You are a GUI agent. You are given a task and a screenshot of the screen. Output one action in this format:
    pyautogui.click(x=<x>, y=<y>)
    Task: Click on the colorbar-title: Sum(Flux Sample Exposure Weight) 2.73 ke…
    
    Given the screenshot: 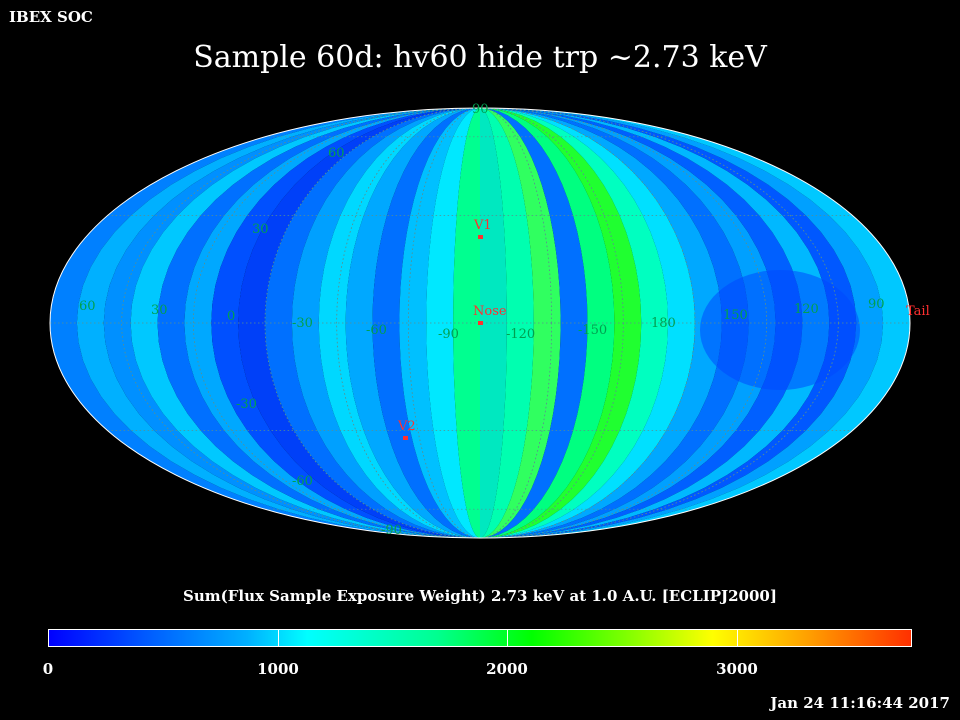 What is the action you would take?
    pyautogui.click(x=480, y=596)
    